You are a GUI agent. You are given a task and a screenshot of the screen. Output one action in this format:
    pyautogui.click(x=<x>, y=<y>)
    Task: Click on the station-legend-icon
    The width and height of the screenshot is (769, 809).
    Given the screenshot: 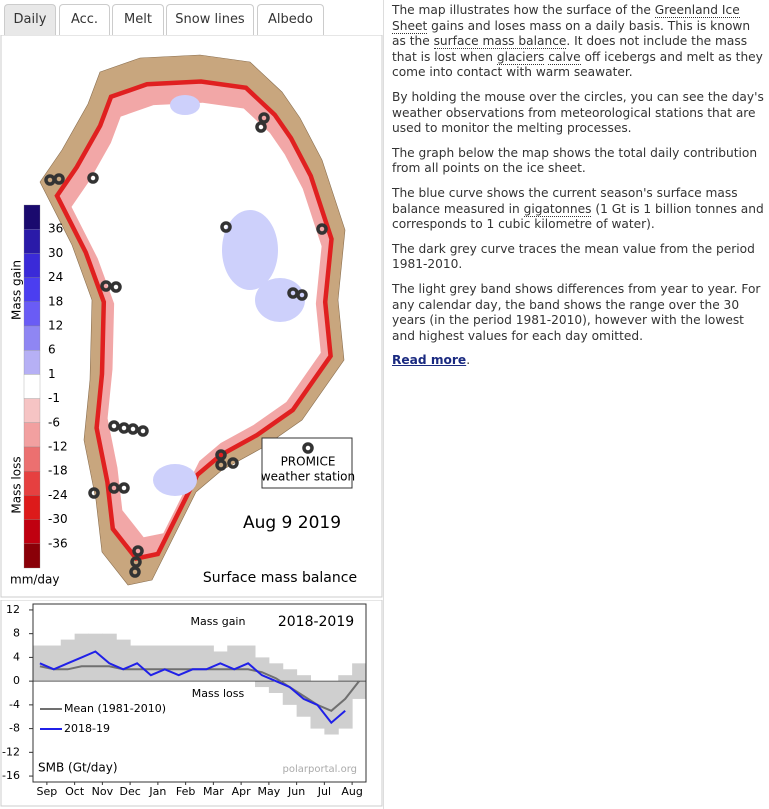 What is the action you would take?
    pyautogui.click(x=308, y=448)
    